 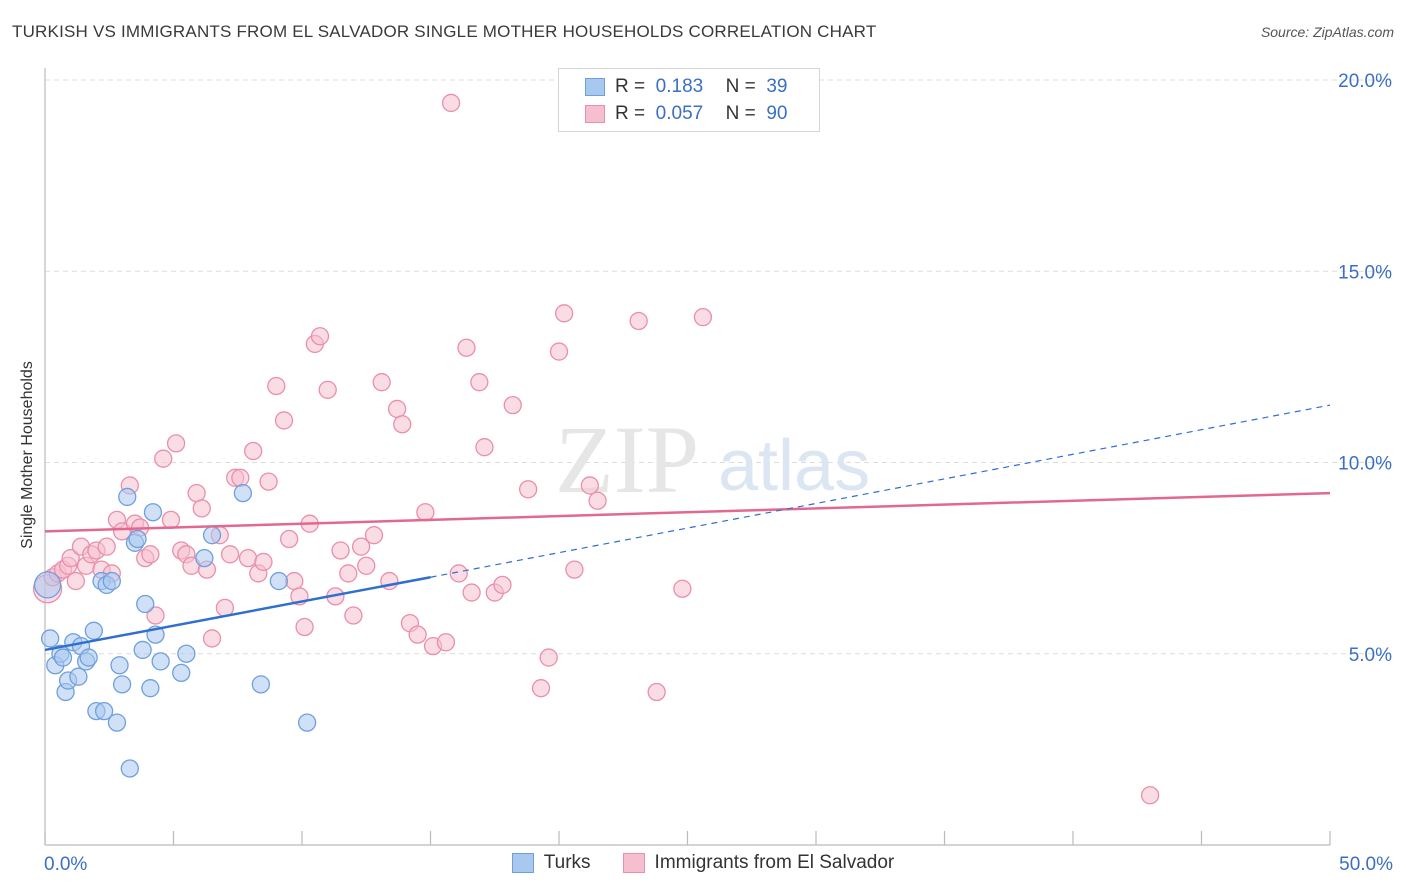 What do you see at coordinates (740, 86) in the screenshot?
I see `legend-n-label: N =` at bounding box center [740, 86].